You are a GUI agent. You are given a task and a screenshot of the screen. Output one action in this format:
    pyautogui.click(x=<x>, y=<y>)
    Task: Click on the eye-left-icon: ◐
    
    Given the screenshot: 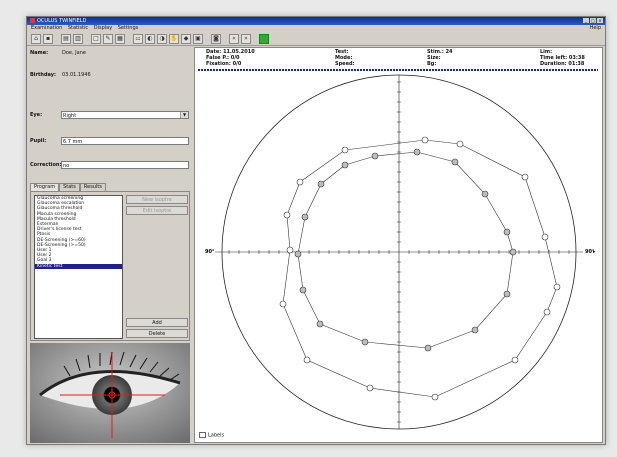 What is the action you would take?
    pyautogui.click(x=150, y=38)
    